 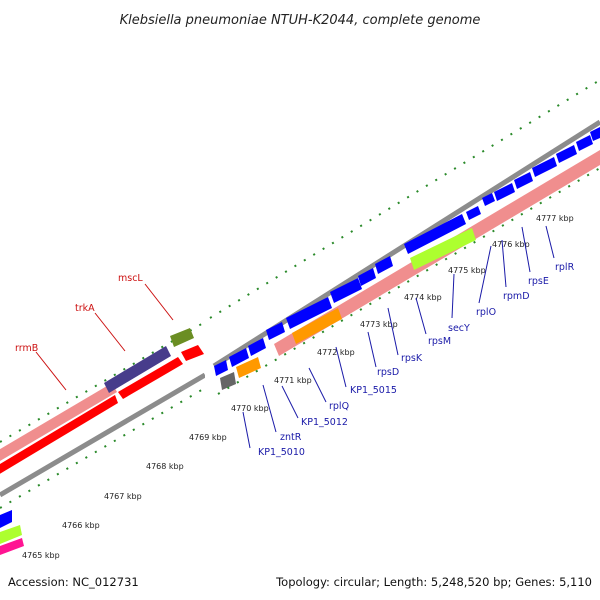 I want to click on gene-label: rplO, so click(x=486, y=312).